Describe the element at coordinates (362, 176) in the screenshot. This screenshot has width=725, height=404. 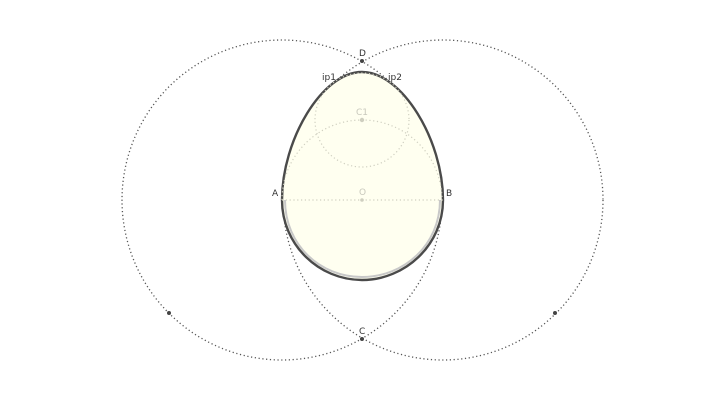
I see `egg-shape` at that location.